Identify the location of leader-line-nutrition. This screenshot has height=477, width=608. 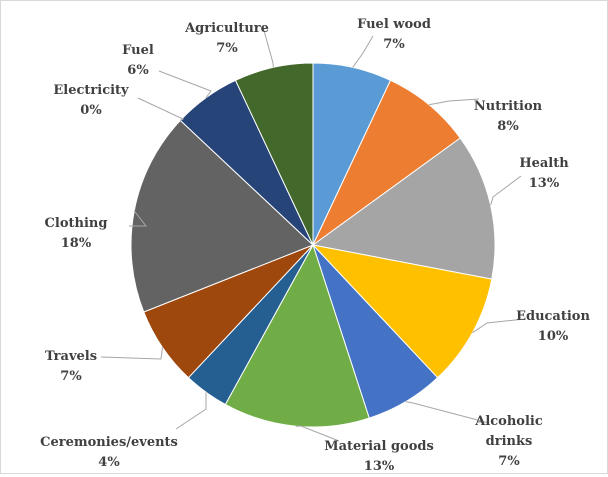
(454, 102).